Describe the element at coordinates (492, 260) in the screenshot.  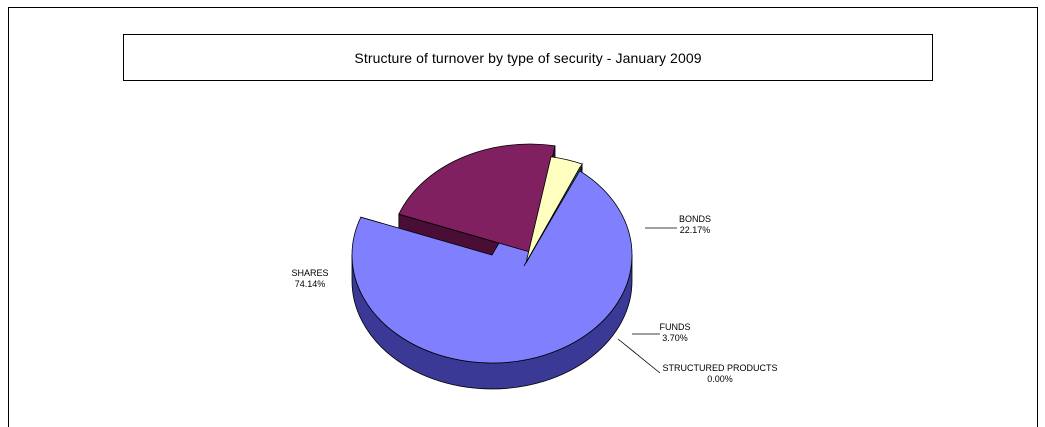
I see `pie-slice-shares` at that location.